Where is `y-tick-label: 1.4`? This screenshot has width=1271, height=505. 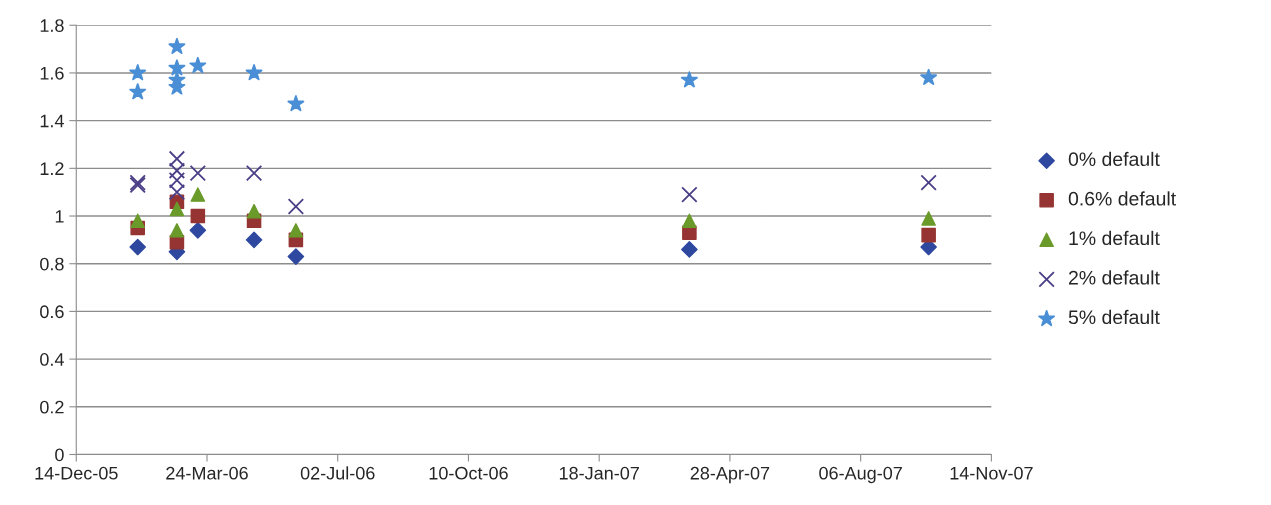 y-tick-label: 1.4 is located at coordinates (52, 121).